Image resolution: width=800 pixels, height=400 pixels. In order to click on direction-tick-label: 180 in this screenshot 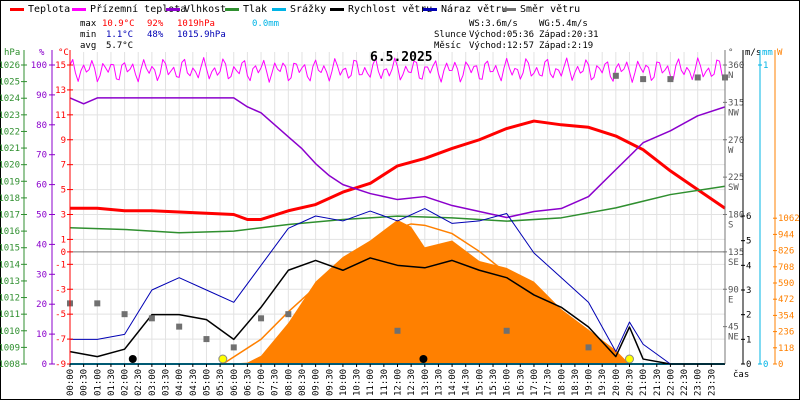, I will do `click(736, 216)`.